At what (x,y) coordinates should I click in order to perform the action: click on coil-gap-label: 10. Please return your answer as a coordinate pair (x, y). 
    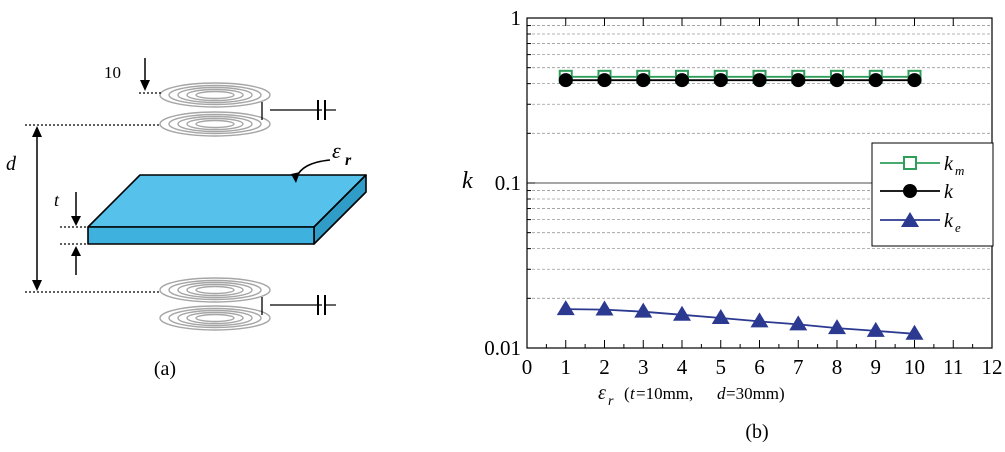
    Looking at the image, I should click on (112, 72).